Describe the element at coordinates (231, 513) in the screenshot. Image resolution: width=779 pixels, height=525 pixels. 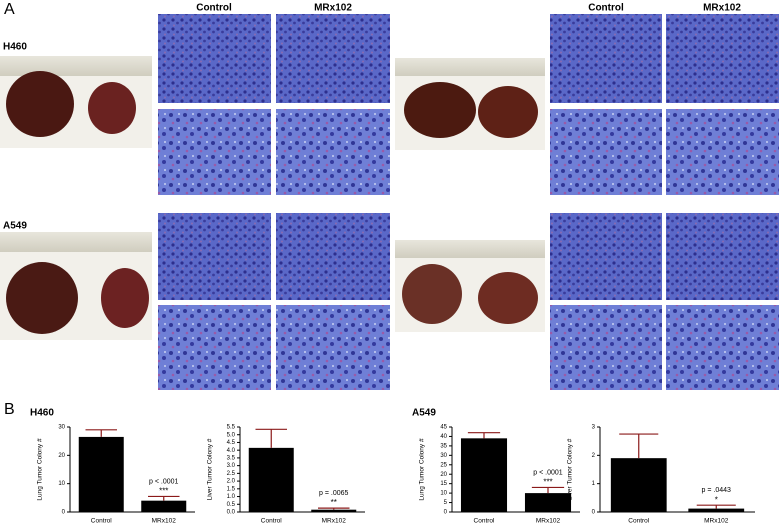
I see `y-tick-label: 0.0` at that location.